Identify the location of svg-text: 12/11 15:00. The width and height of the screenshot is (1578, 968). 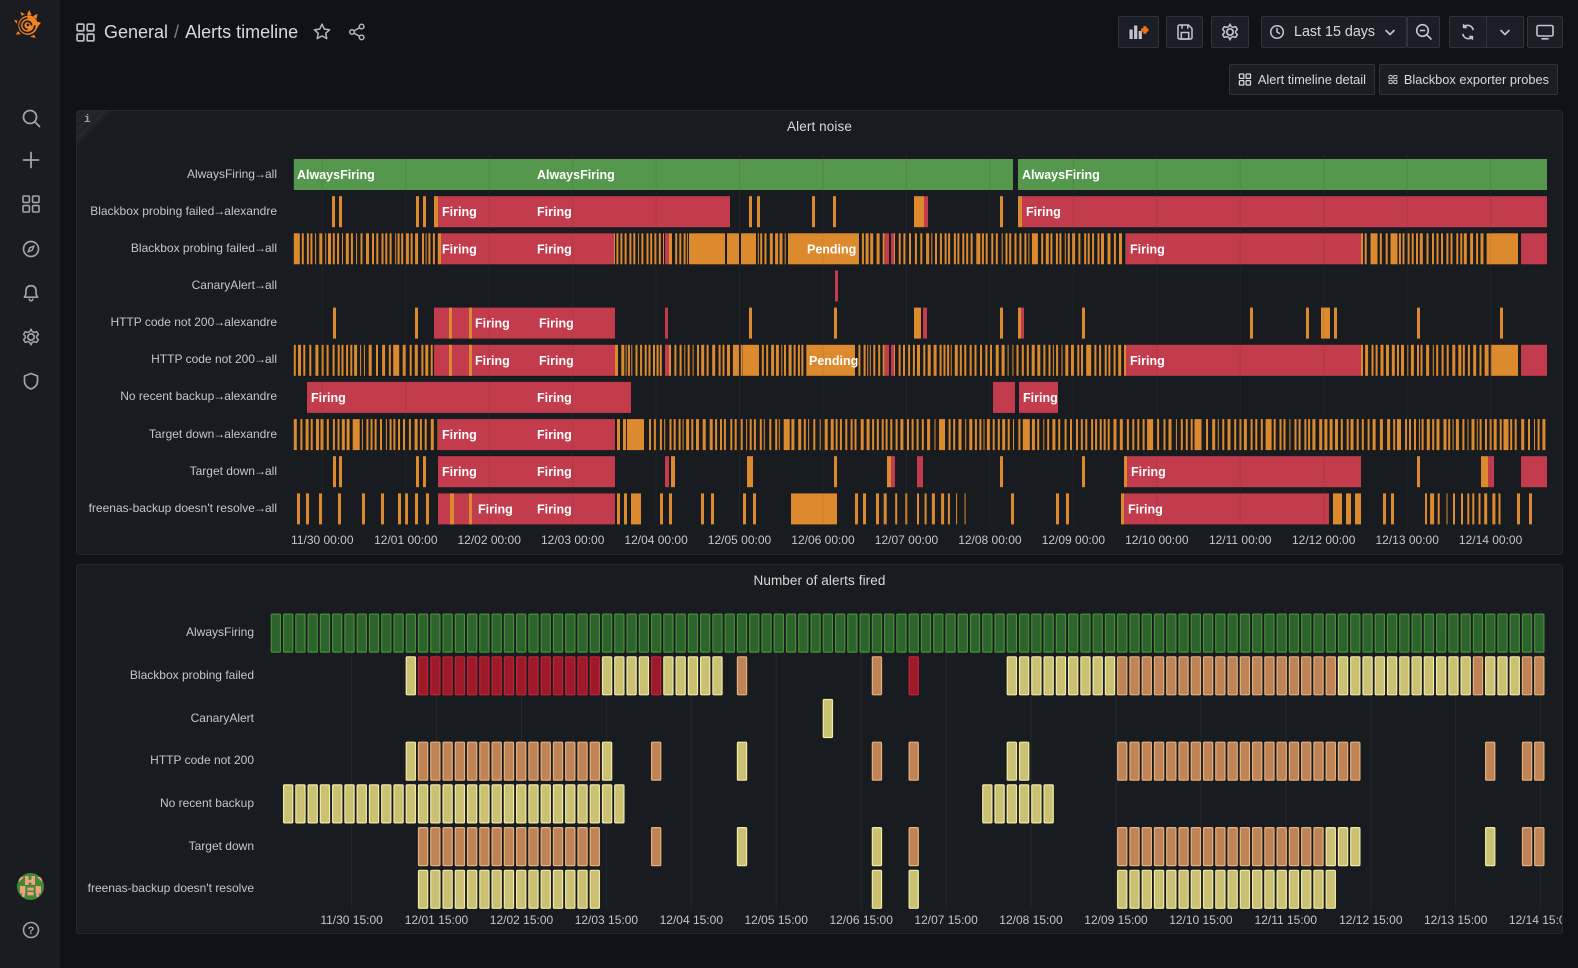
(1286, 920).